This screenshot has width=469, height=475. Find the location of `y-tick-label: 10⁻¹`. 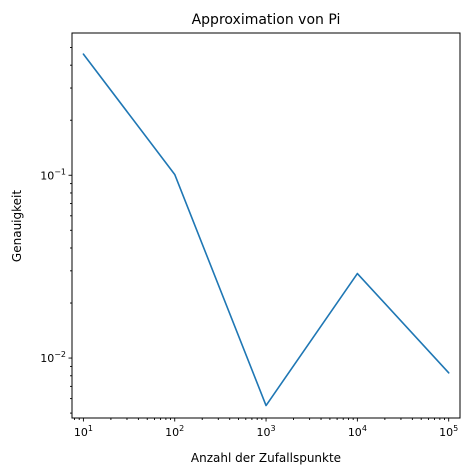

y-tick-label: 10⁻¹ is located at coordinates (53, 174).